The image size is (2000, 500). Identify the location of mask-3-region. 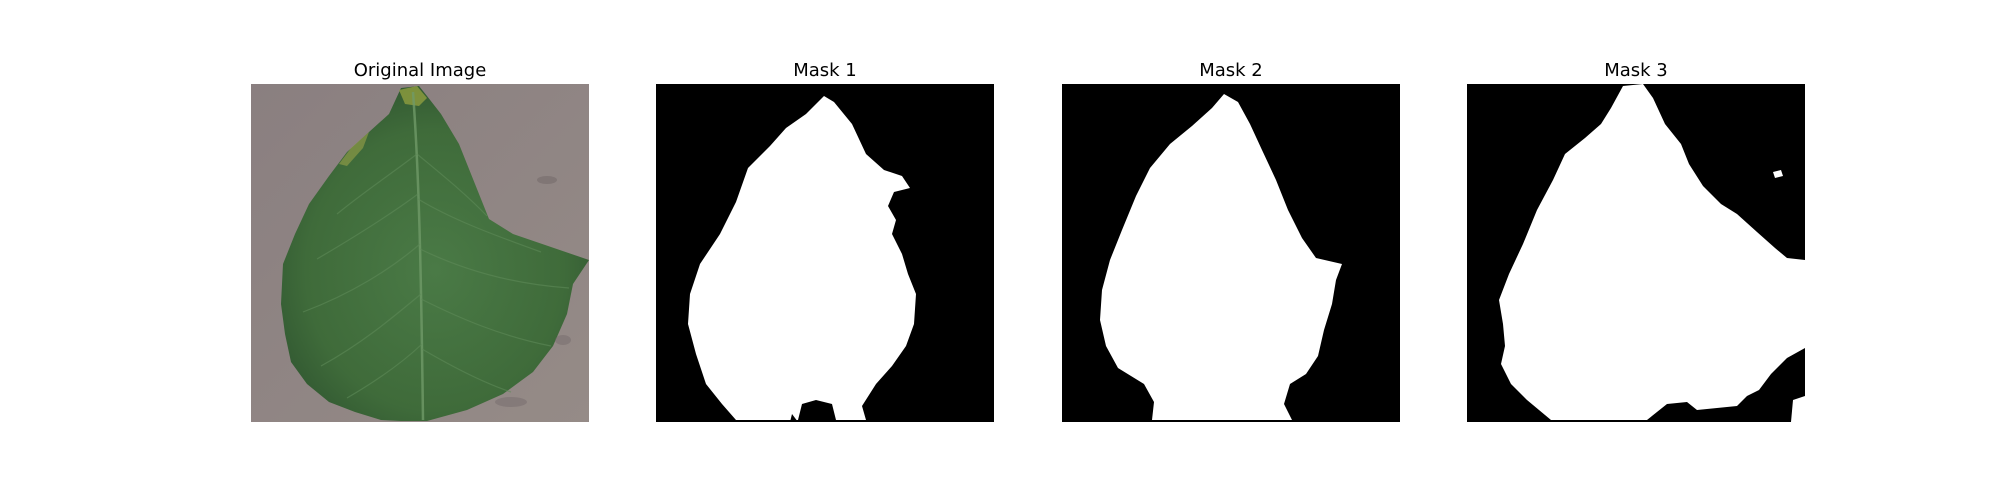
(1652, 252).